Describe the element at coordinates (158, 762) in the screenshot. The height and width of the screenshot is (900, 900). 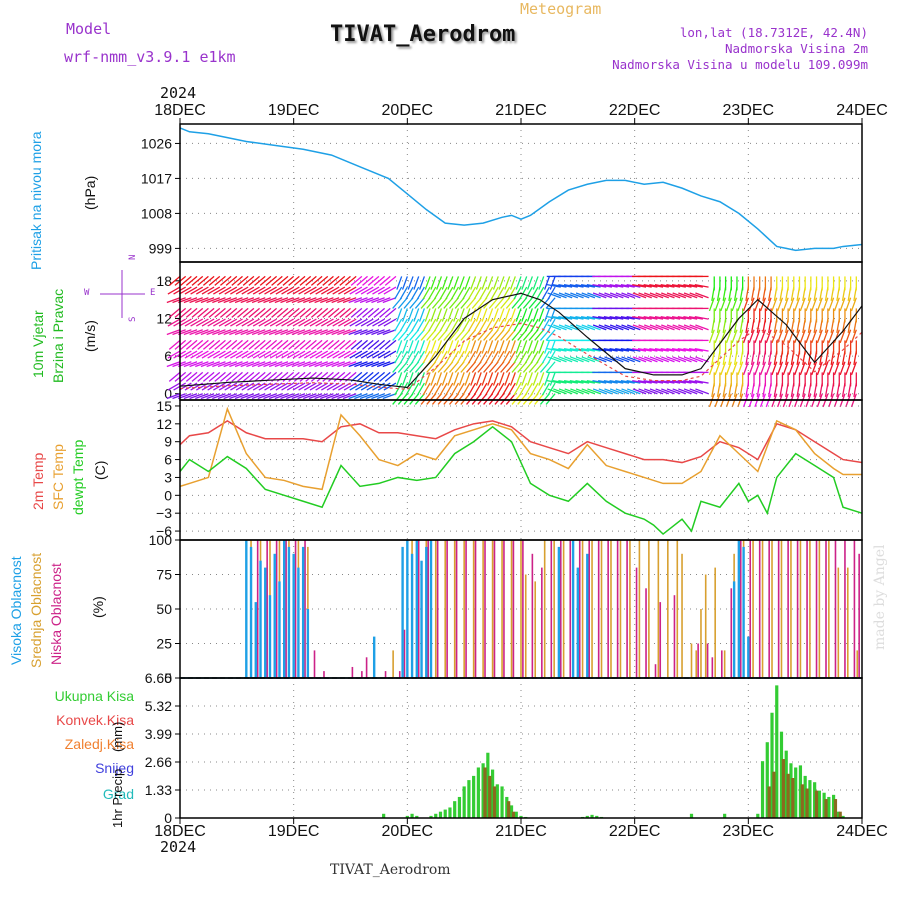
I see `y-tick-label-precip: 2.66` at that location.